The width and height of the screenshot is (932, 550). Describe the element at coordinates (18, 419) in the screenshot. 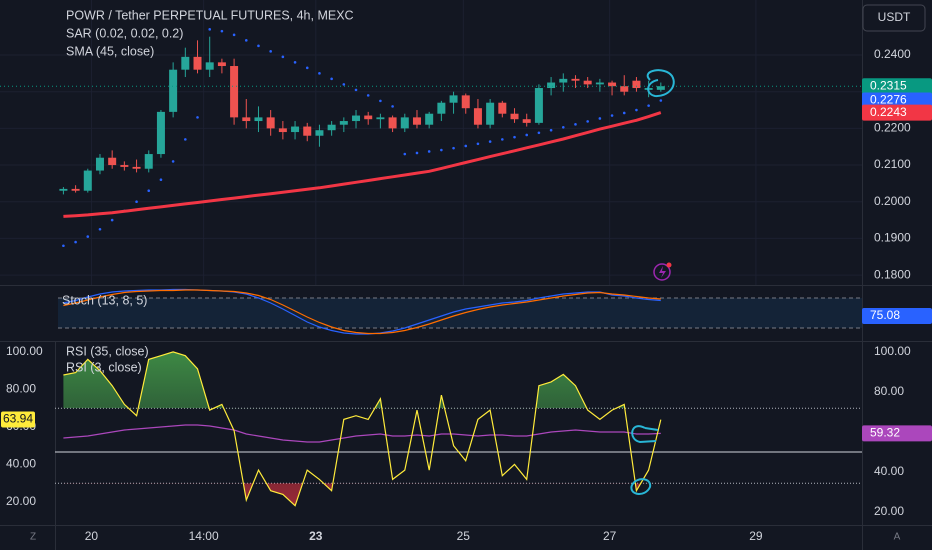

I see `value-tag` at that location.